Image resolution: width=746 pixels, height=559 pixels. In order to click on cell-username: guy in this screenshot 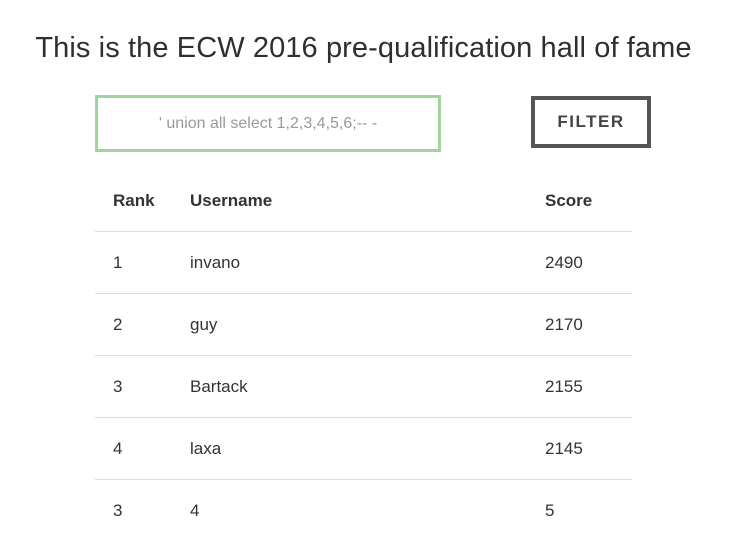, I will do `click(367, 324)`.